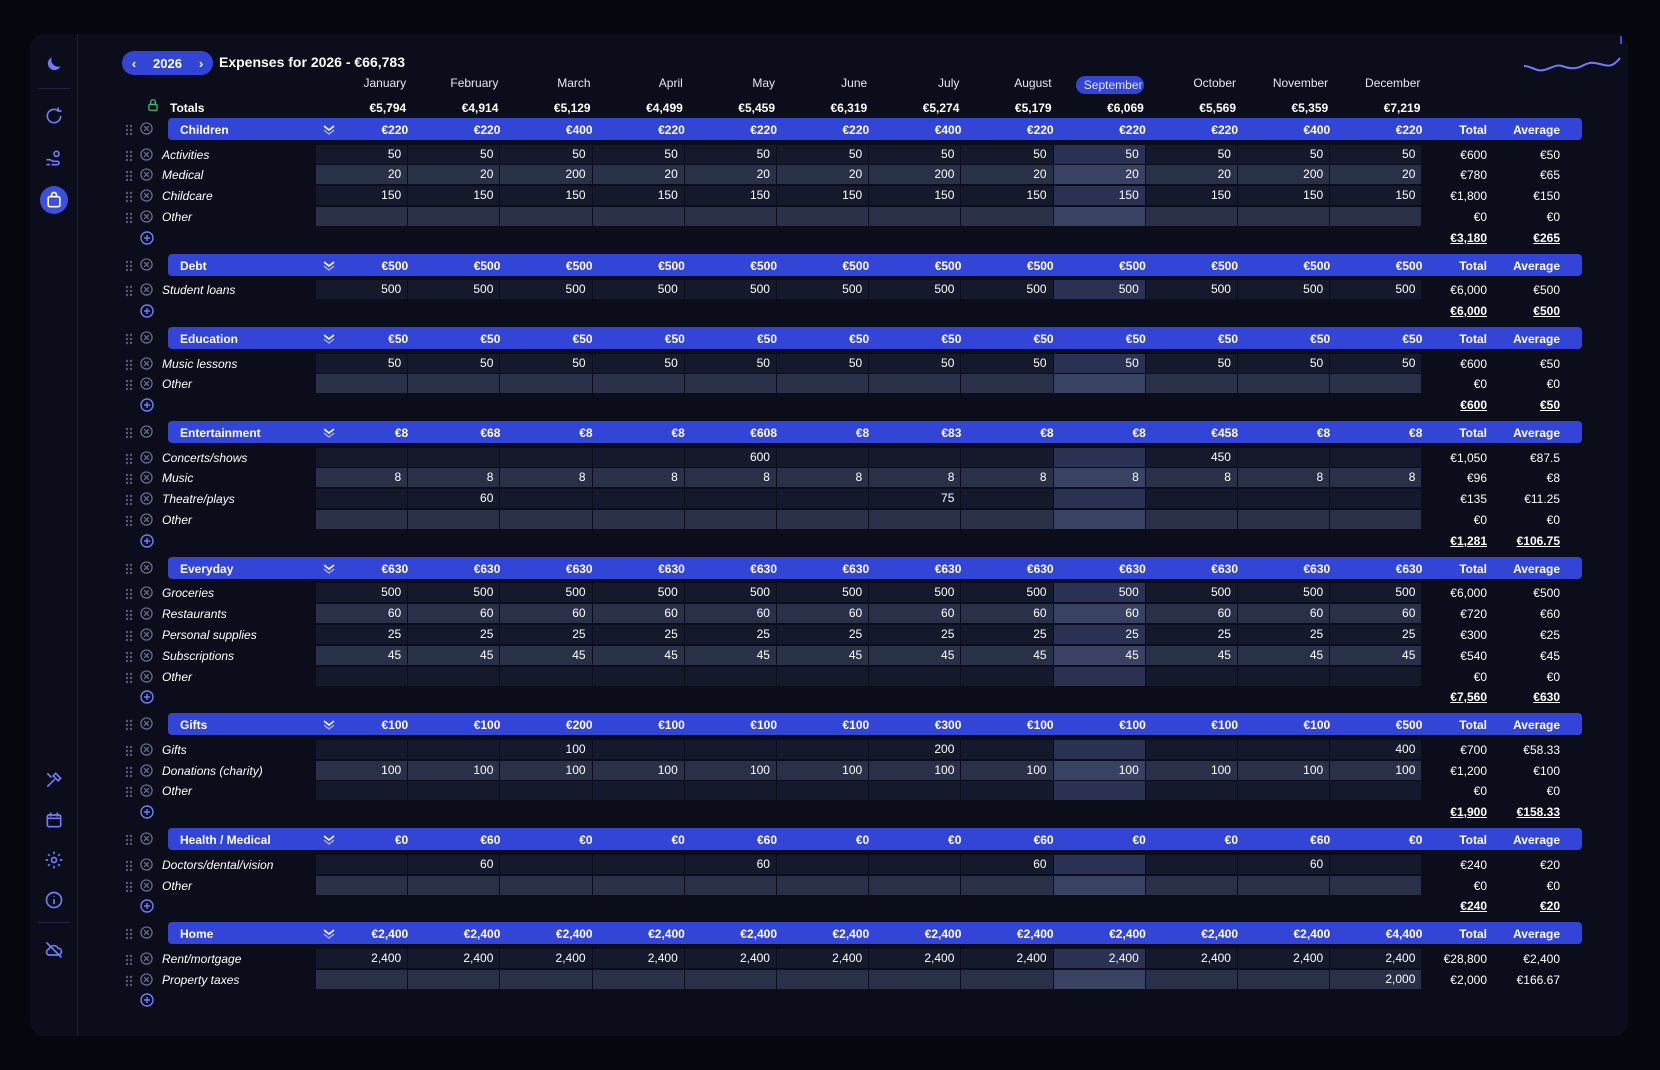 The image size is (1660, 1070). What do you see at coordinates (54, 64) in the screenshot?
I see `moon-icon` at bounding box center [54, 64].